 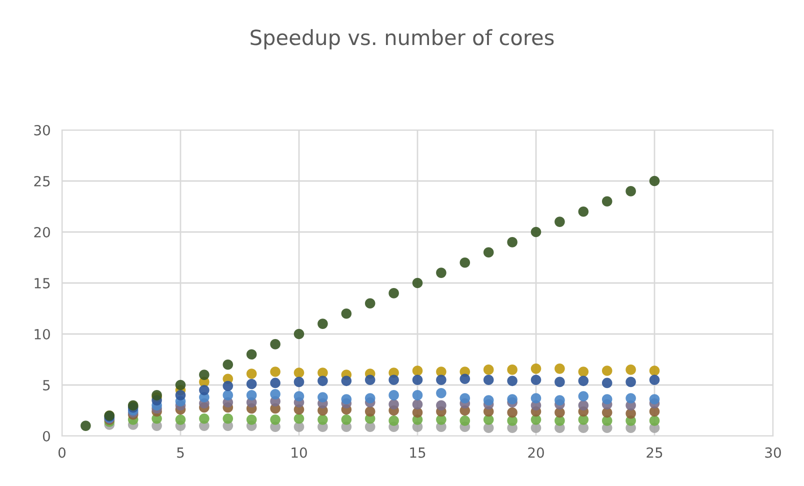 What do you see at coordinates (654, 452) in the screenshot?
I see `x-tick-label: 25` at bounding box center [654, 452].